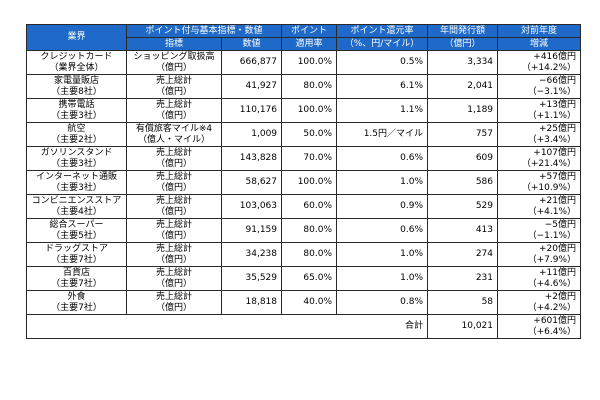 The width and height of the screenshot is (600, 400). Describe the element at coordinates (76, 211) in the screenshot. I see `industry-scope: （主要4社）` at that location.